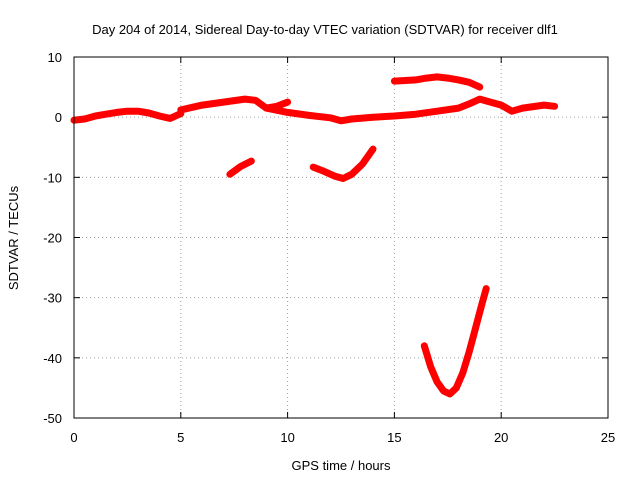 The height and width of the screenshot is (480, 640). I want to click on x-tick-label: 15, so click(394, 437).